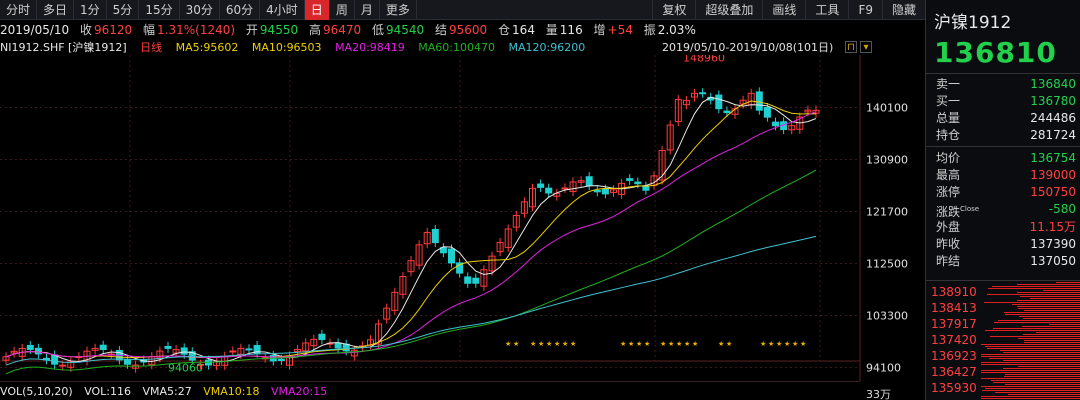 This screenshot has height=400, width=1080. I want to click on toolbar-button-4: F9, so click(865, 10).